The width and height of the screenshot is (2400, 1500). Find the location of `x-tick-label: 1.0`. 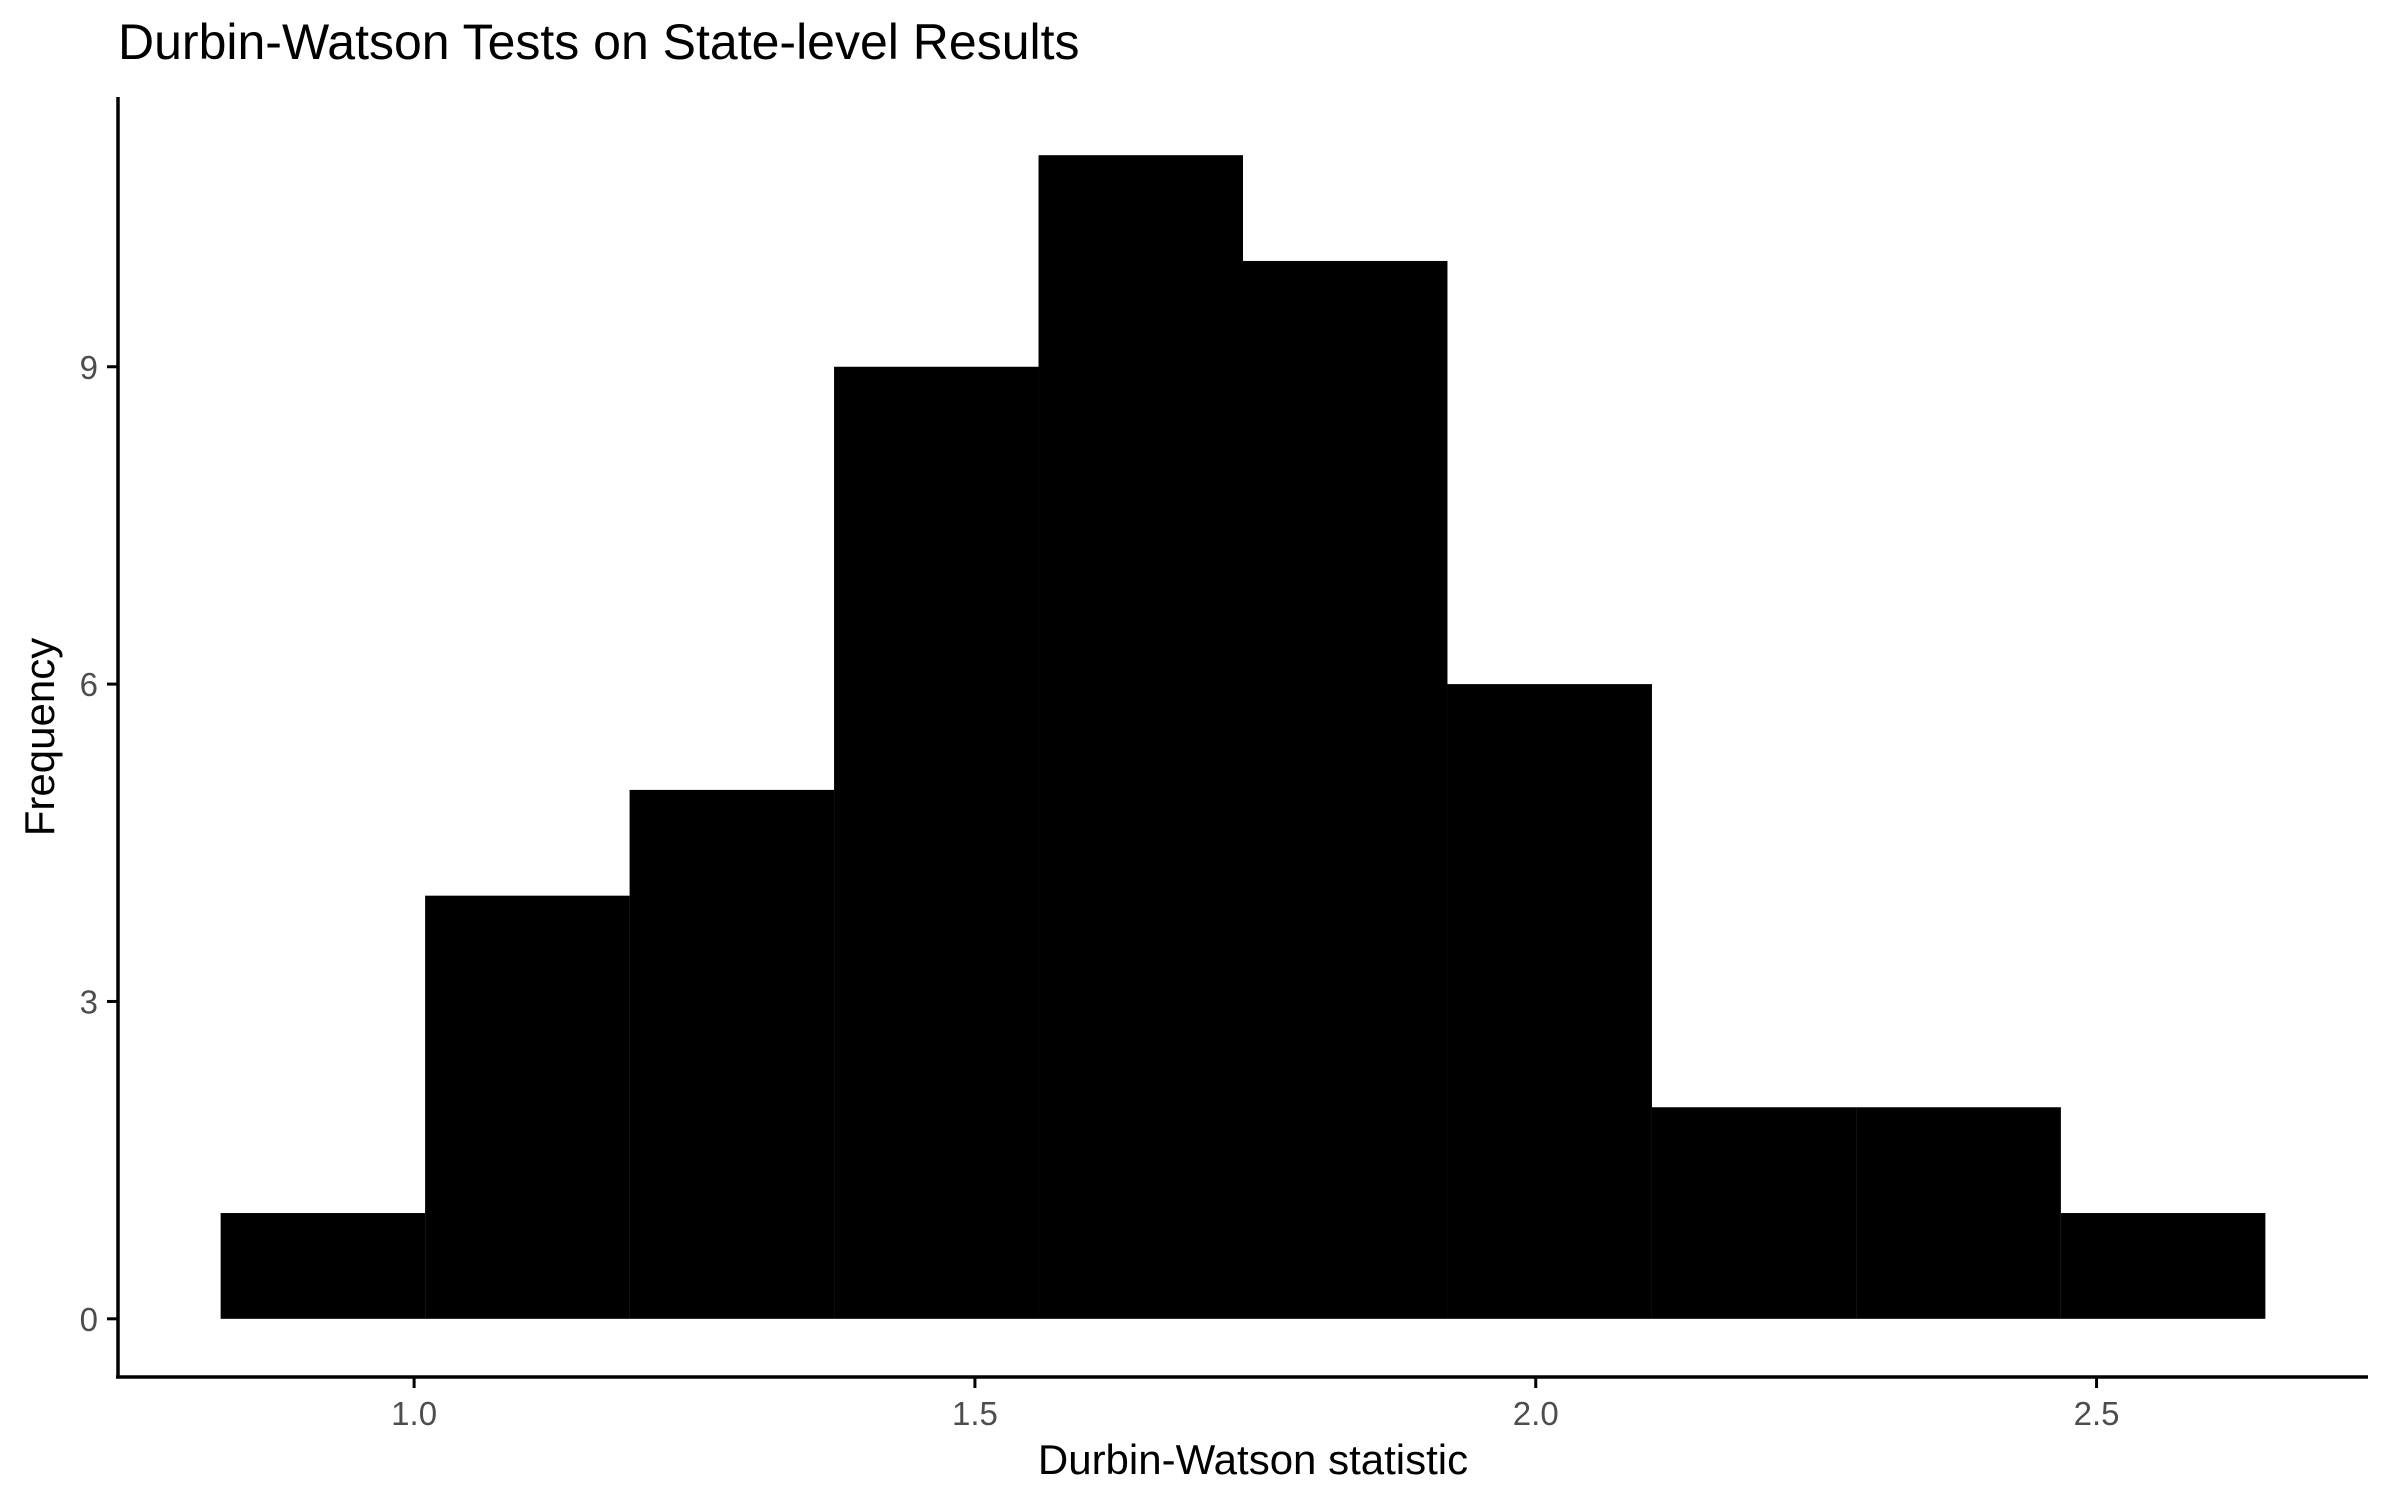

x-tick-label: 1.0 is located at coordinates (414, 1413).